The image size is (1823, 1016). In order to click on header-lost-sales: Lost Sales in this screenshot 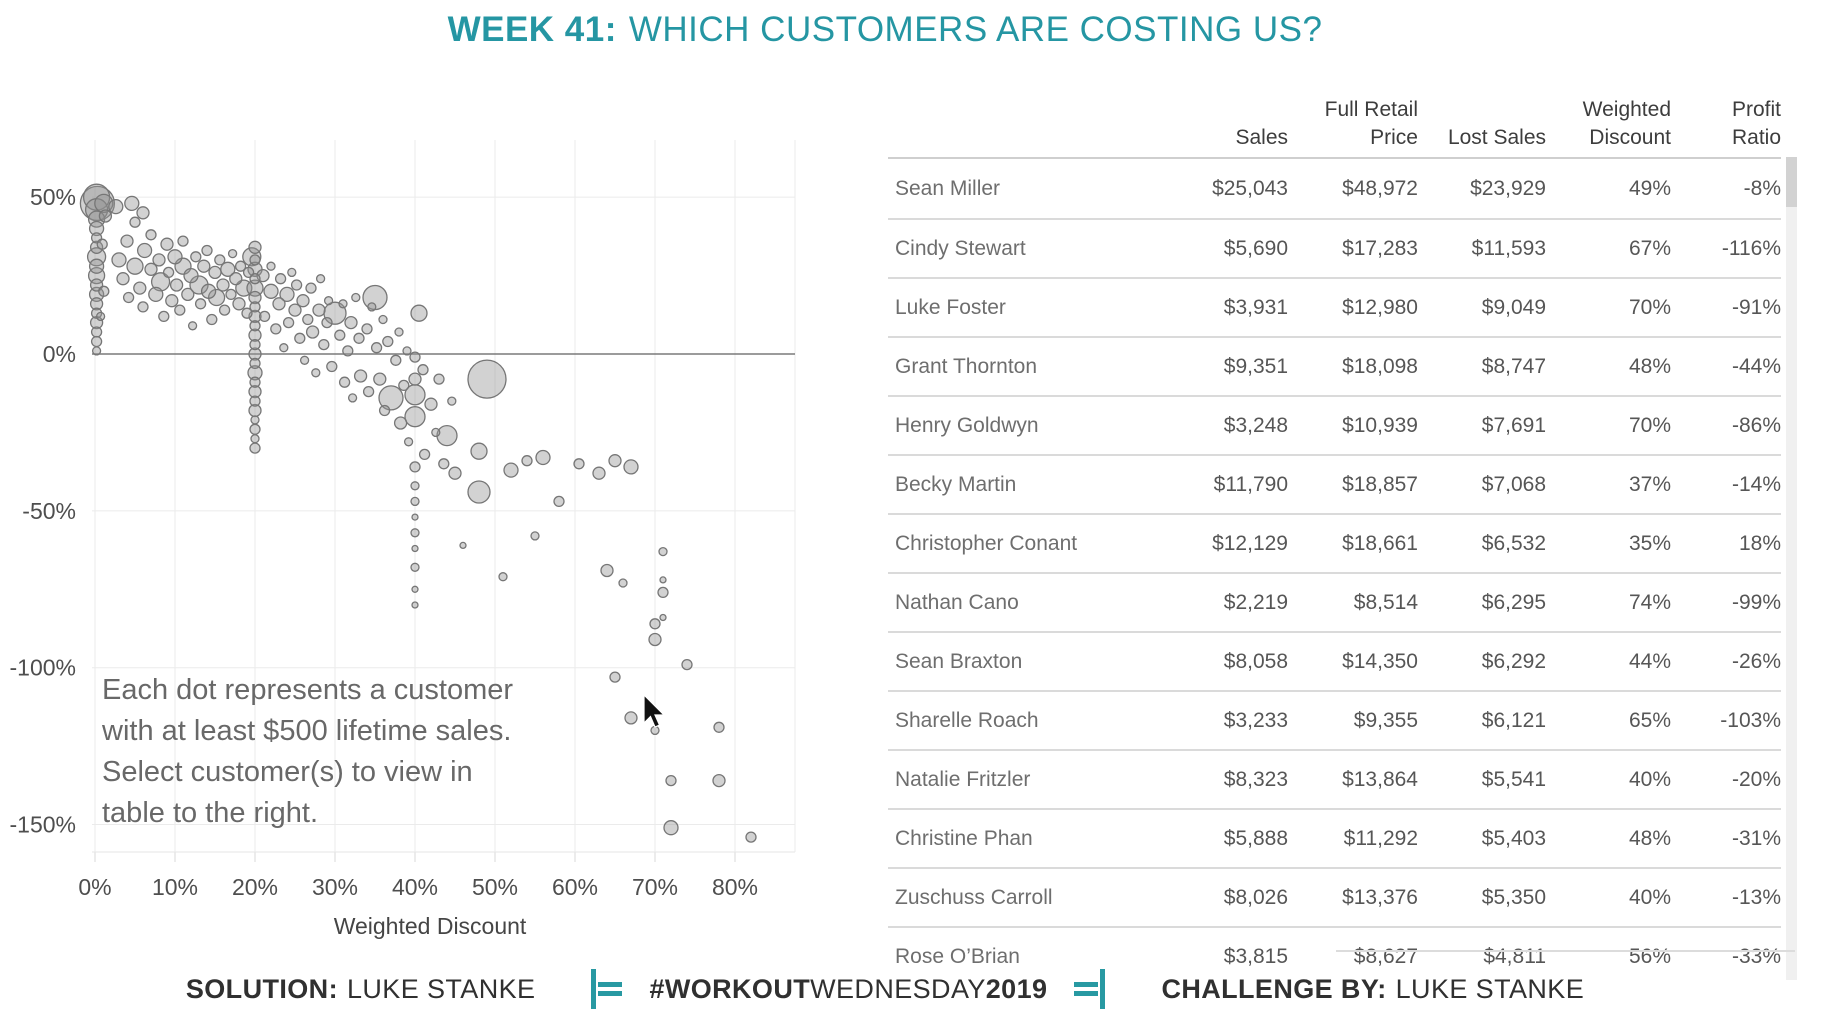, I will do `click(1496, 137)`.